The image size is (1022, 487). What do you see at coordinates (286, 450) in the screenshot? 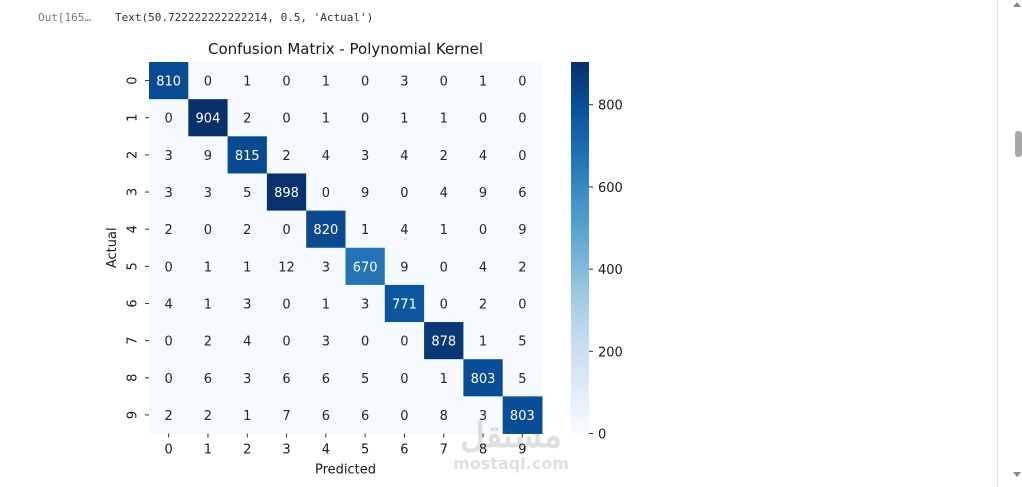
I see `x-tick-label-3: 3` at bounding box center [286, 450].